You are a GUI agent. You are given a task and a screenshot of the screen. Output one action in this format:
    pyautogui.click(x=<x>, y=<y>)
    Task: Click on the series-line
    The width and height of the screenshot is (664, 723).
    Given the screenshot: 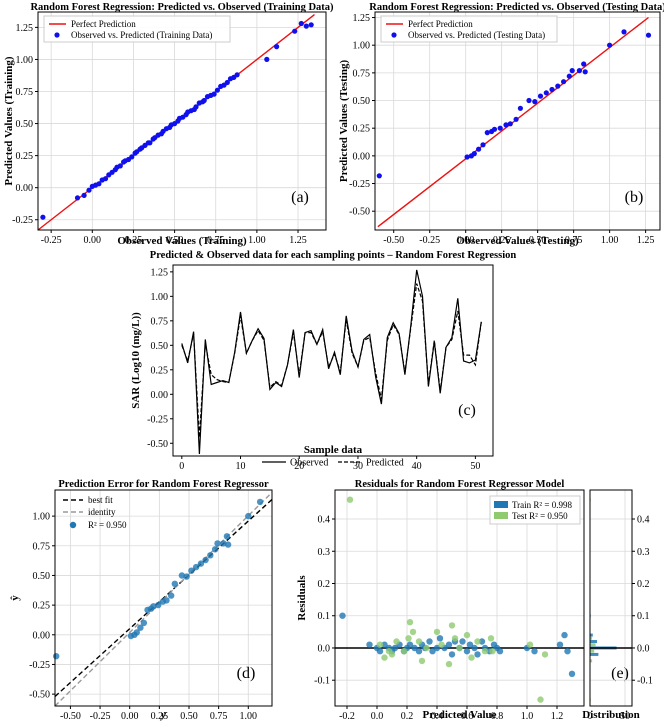 What is the action you would take?
    pyautogui.click(x=513, y=122)
    